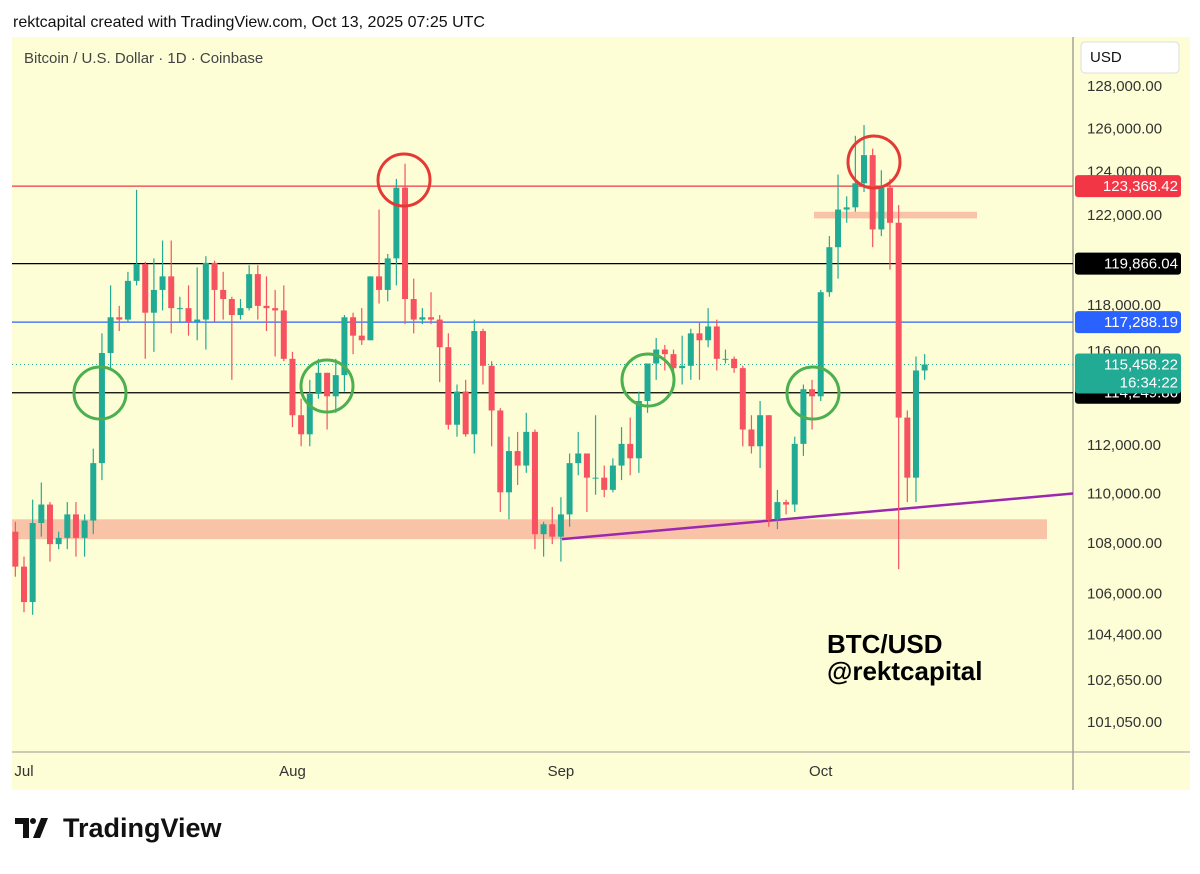  Describe the element at coordinates (143, 828) in the screenshot. I see `brand: TradingView` at that location.